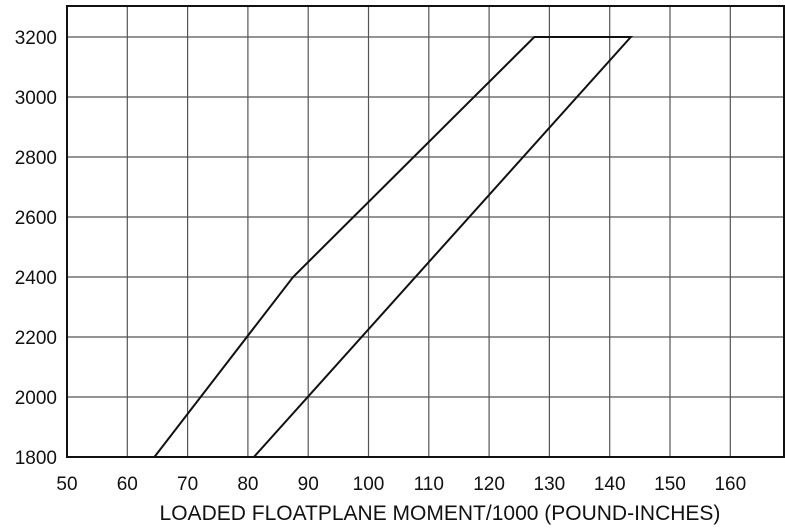  Describe the element at coordinates (127, 484) in the screenshot. I see `x-tick-label: 60` at that location.